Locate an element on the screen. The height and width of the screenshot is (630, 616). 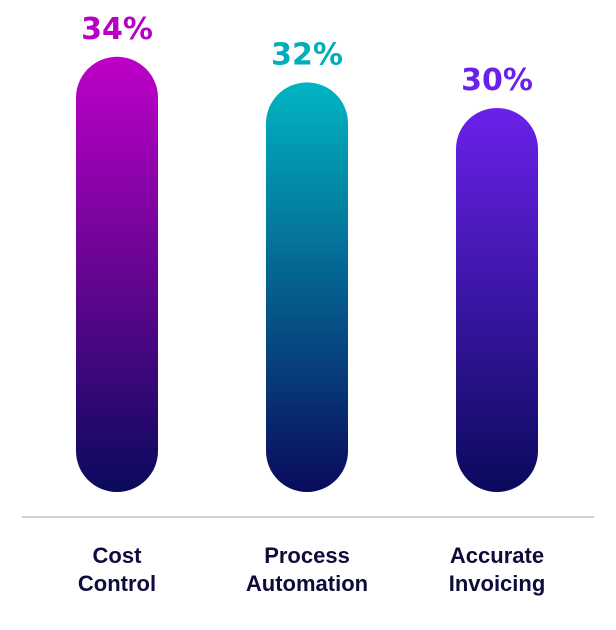
category-label-line: Automation is located at coordinates (307, 583).